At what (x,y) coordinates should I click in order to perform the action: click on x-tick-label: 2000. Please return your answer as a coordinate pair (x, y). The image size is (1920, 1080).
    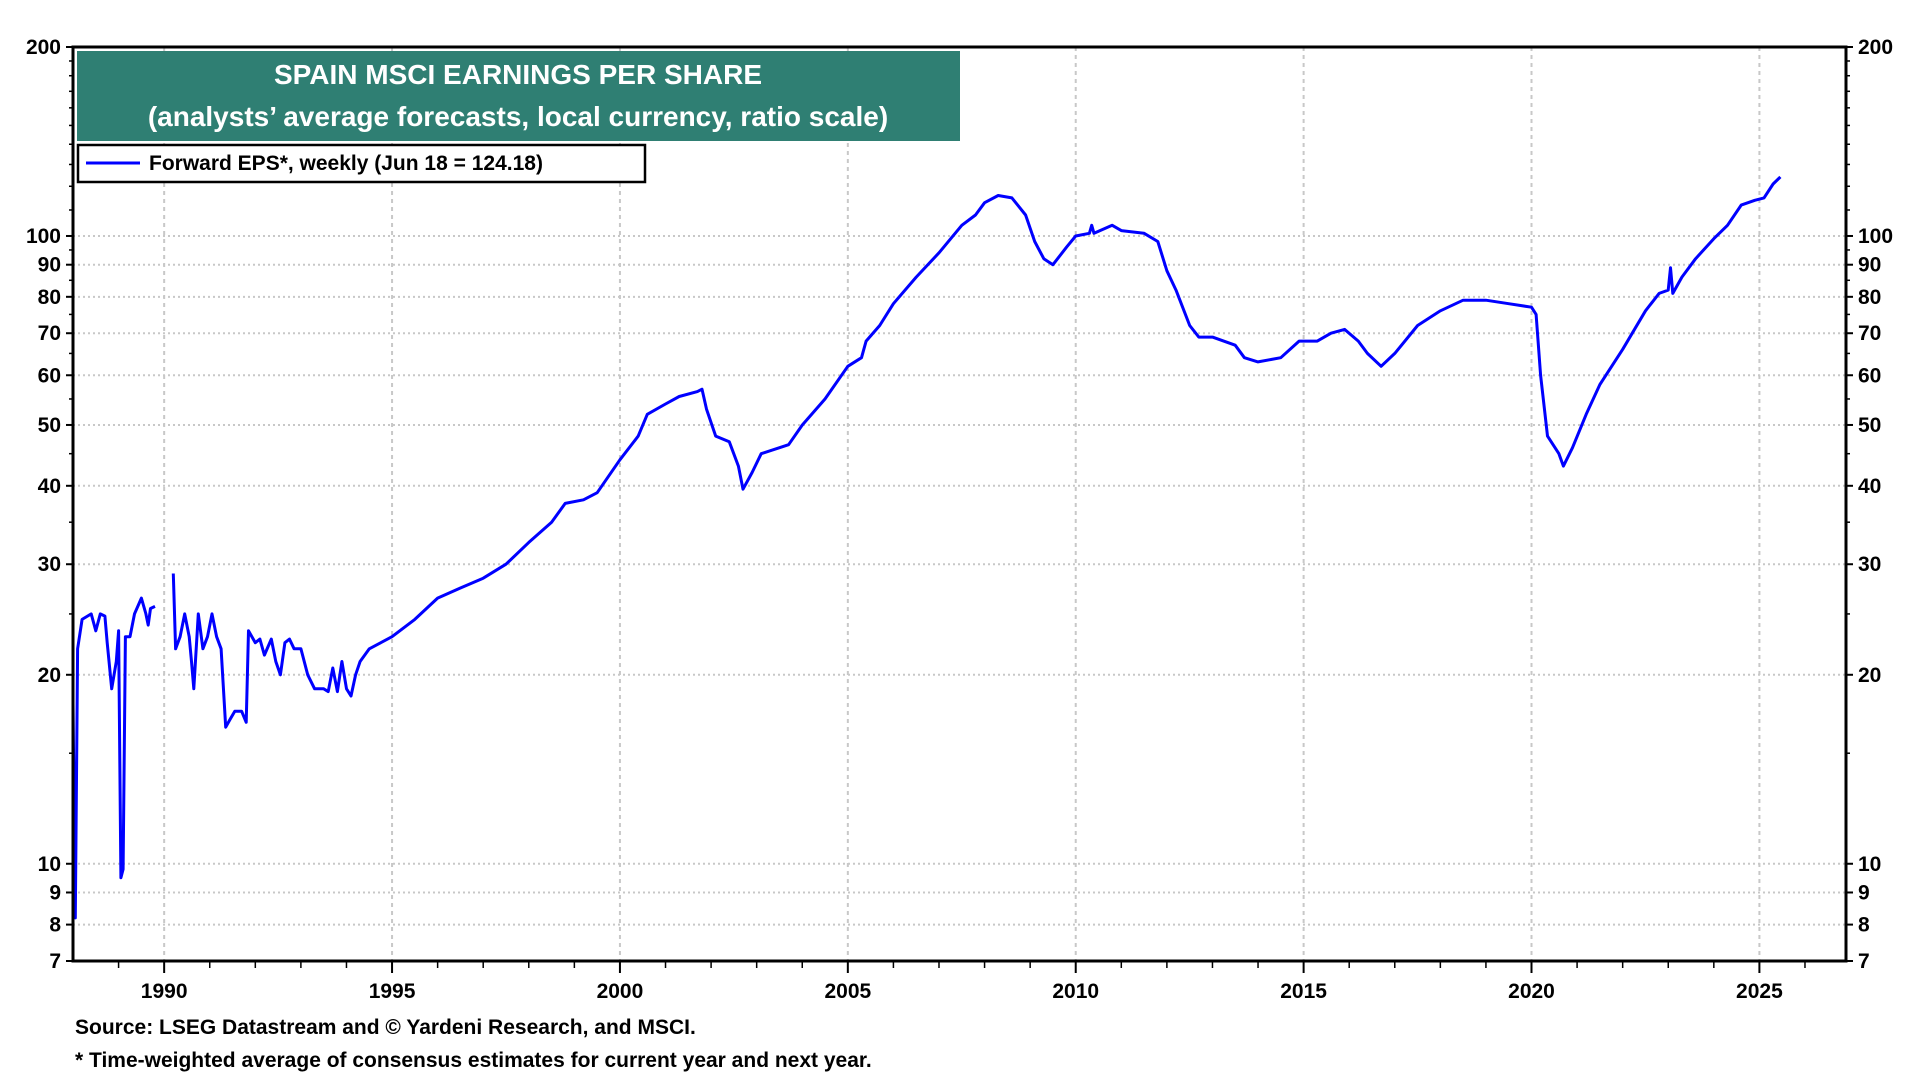
    Looking at the image, I should click on (620, 991).